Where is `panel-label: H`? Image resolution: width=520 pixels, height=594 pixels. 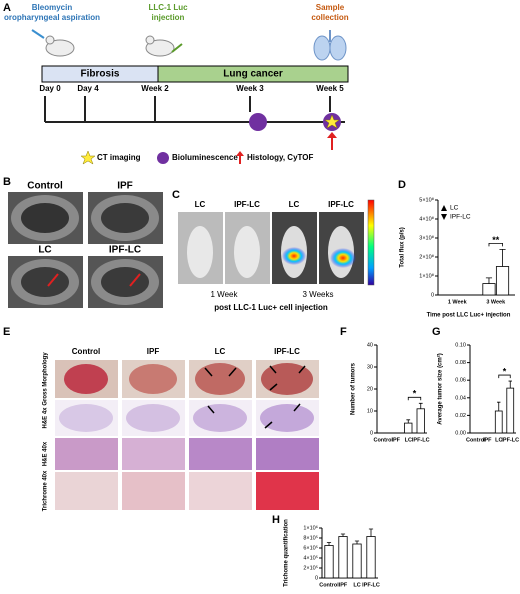 panel-label: H is located at coordinates (276, 520).